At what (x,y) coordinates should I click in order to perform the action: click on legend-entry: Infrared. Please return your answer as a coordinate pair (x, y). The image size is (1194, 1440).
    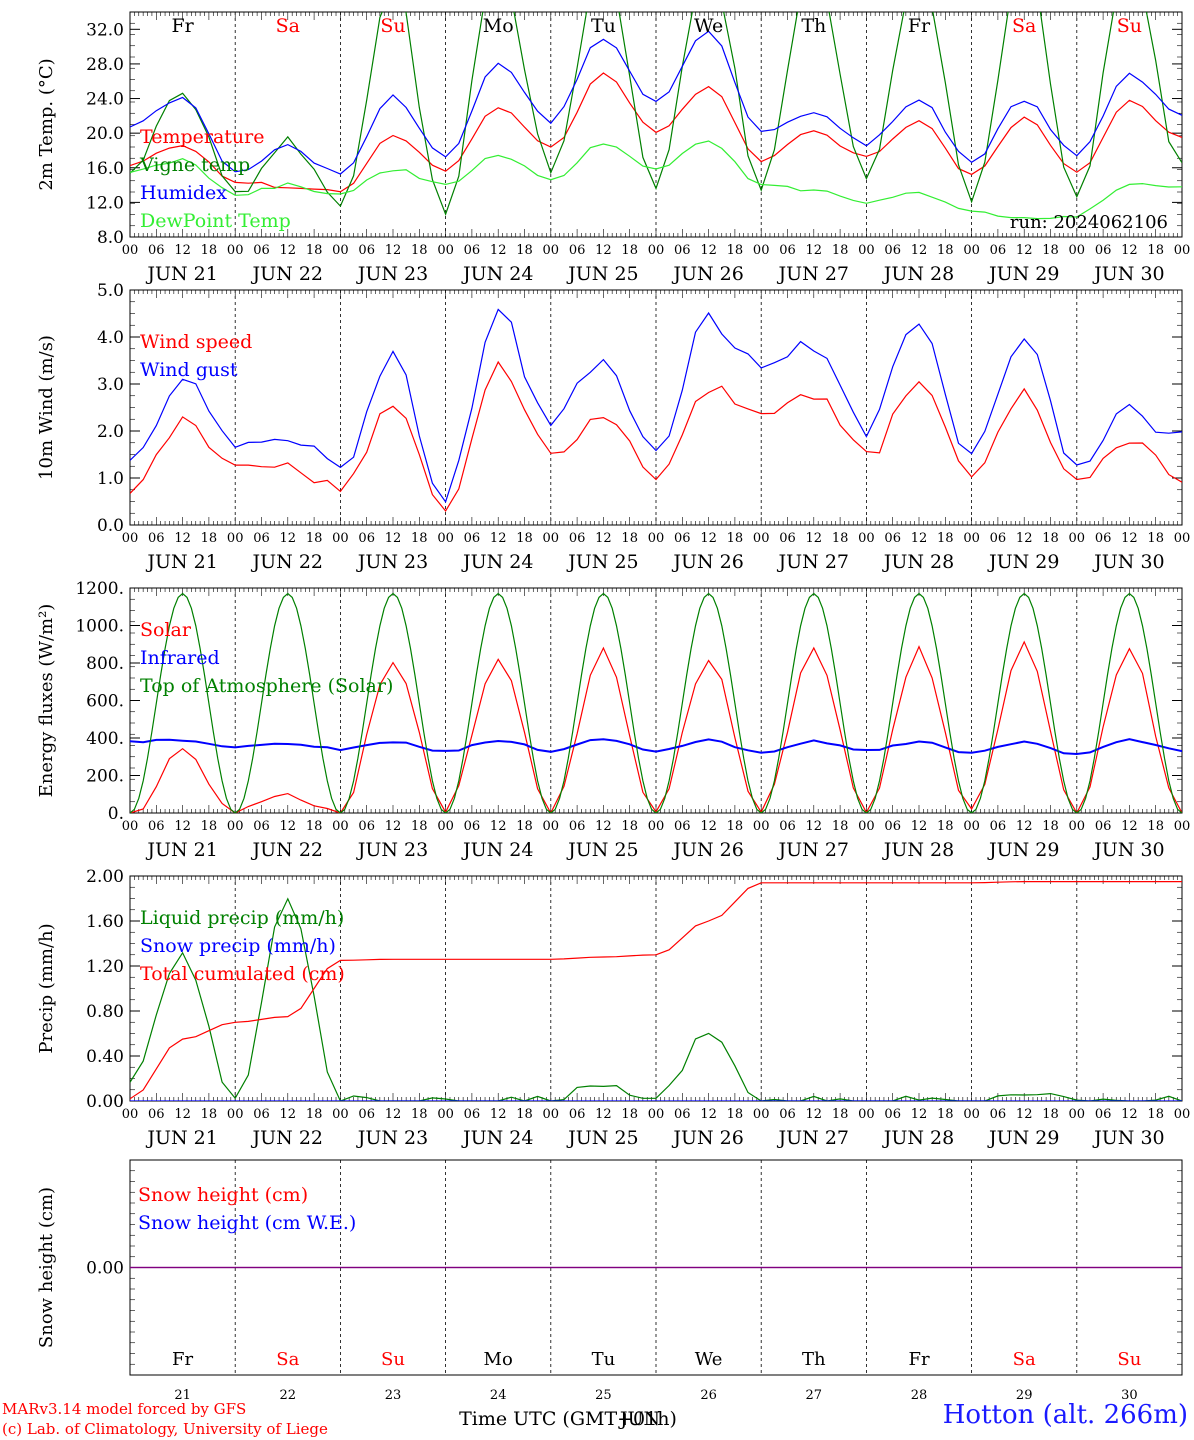
    Looking at the image, I should click on (180, 658).